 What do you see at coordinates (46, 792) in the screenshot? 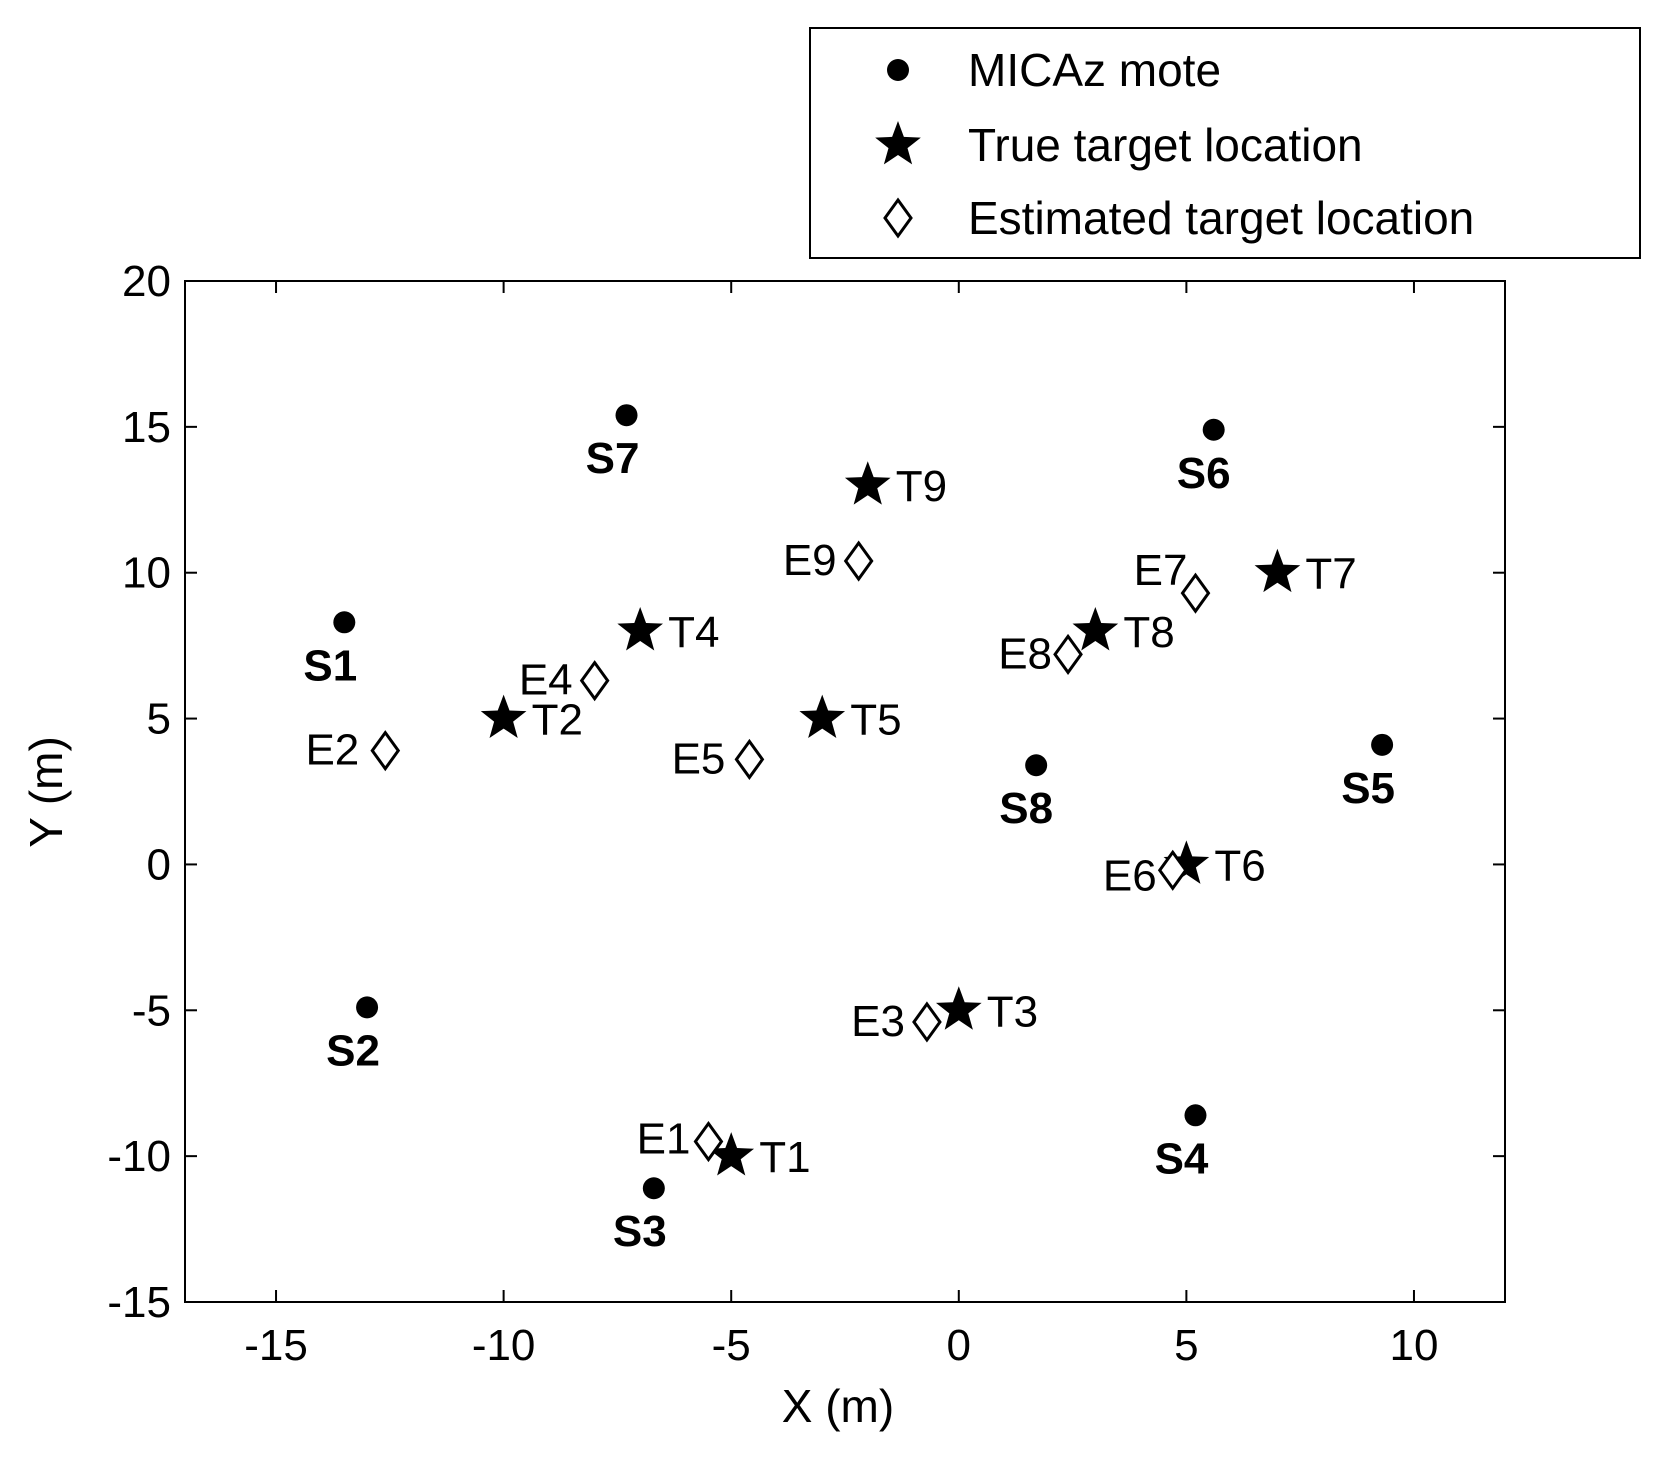
I see `y-axis-title: Y (m)` at bounding box center [46, 792].